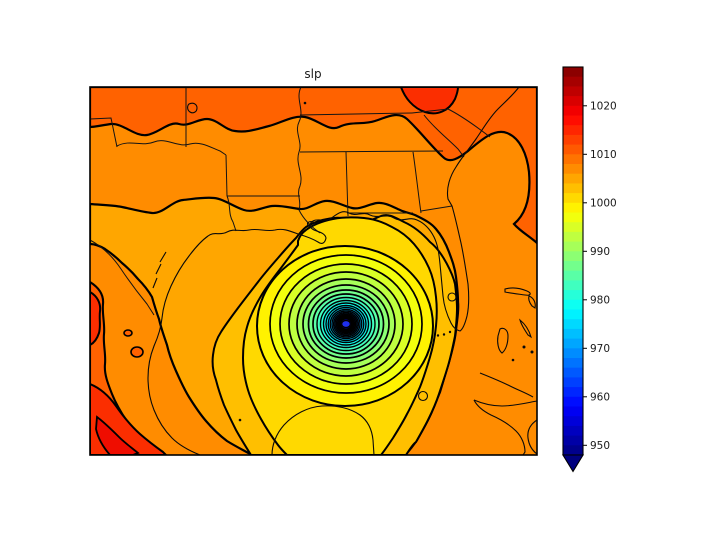 This screenshot has width=720, height=540. I want to click on colorbar-tick-label: 1020, so click(603, 106).